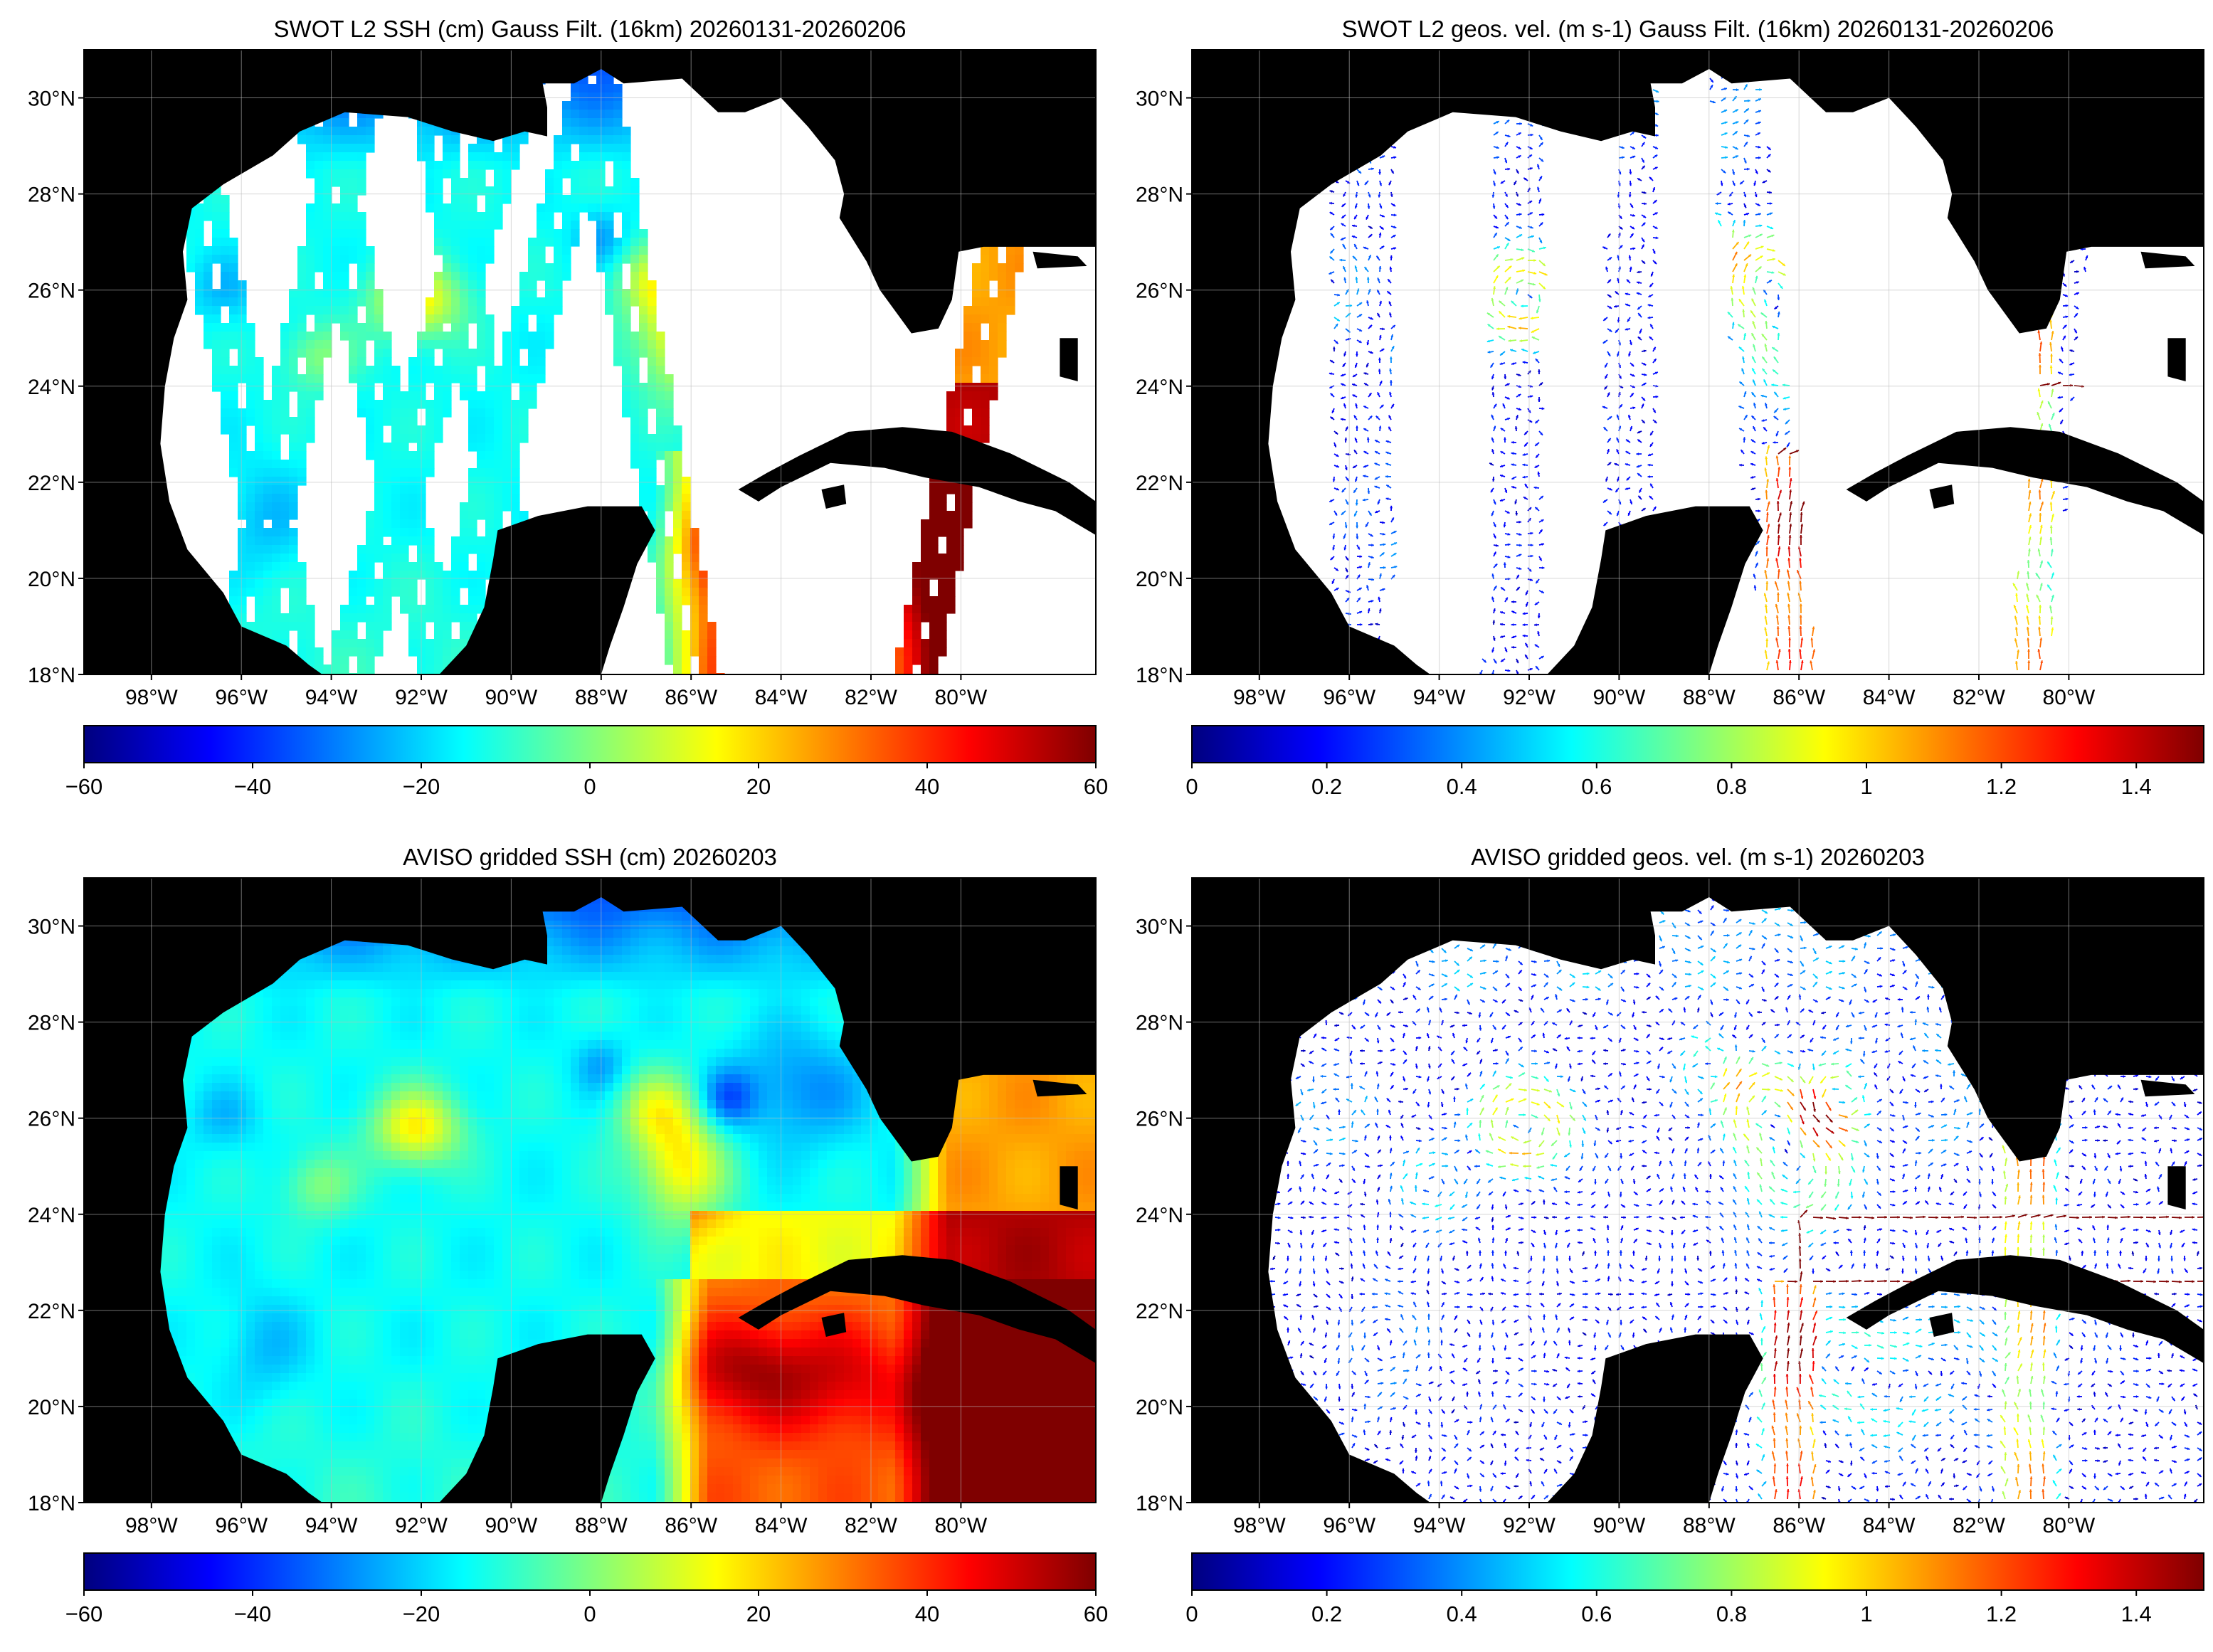 The height and width of the screenshot is (1652, 2213). What do you see at coordinates (1462, 786) in the screenshot?
I see `colorbar-tick-label: 0.4` at bounding box center [1462, 786].